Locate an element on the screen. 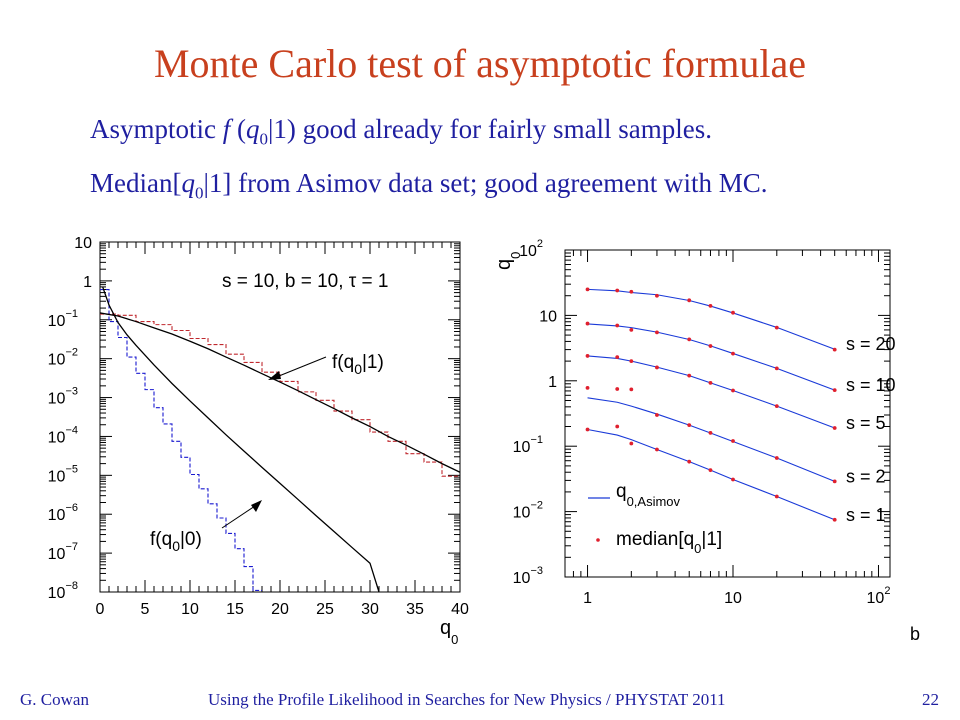  footer-page-number: 22 is located at coordinates (930, 699).